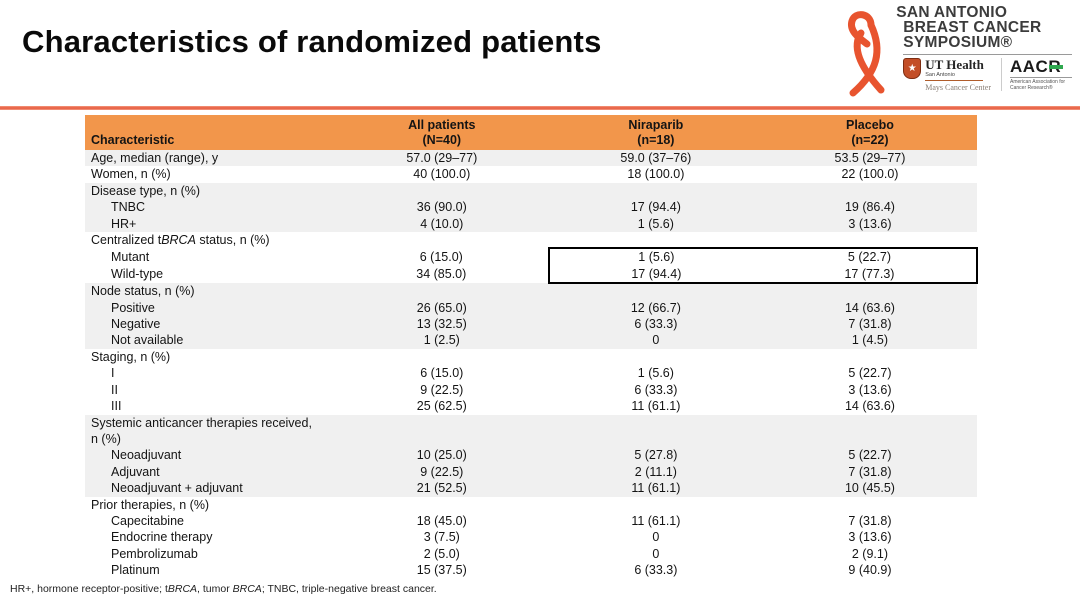  Describe the element at coordinates (866, 54) in the screenshot. I see `sabcs-ribbon-icon` at that location.